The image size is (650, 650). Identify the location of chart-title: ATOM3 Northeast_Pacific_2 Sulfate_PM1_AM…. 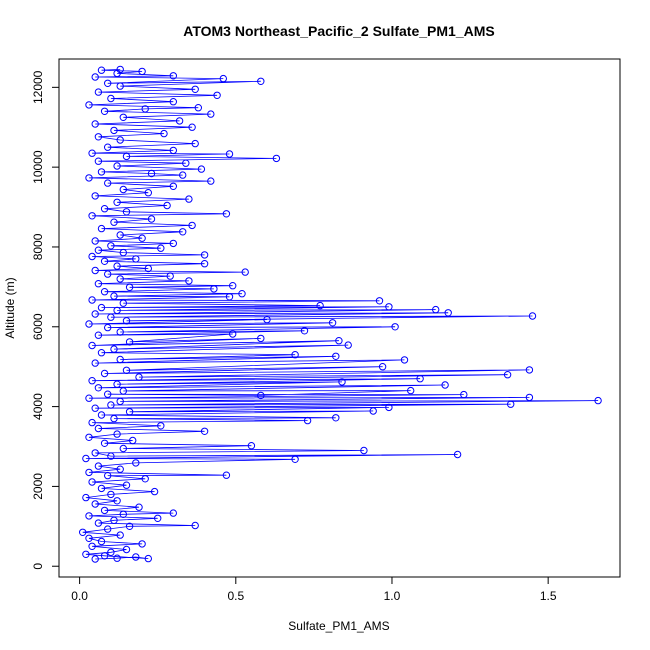
(338, 31).